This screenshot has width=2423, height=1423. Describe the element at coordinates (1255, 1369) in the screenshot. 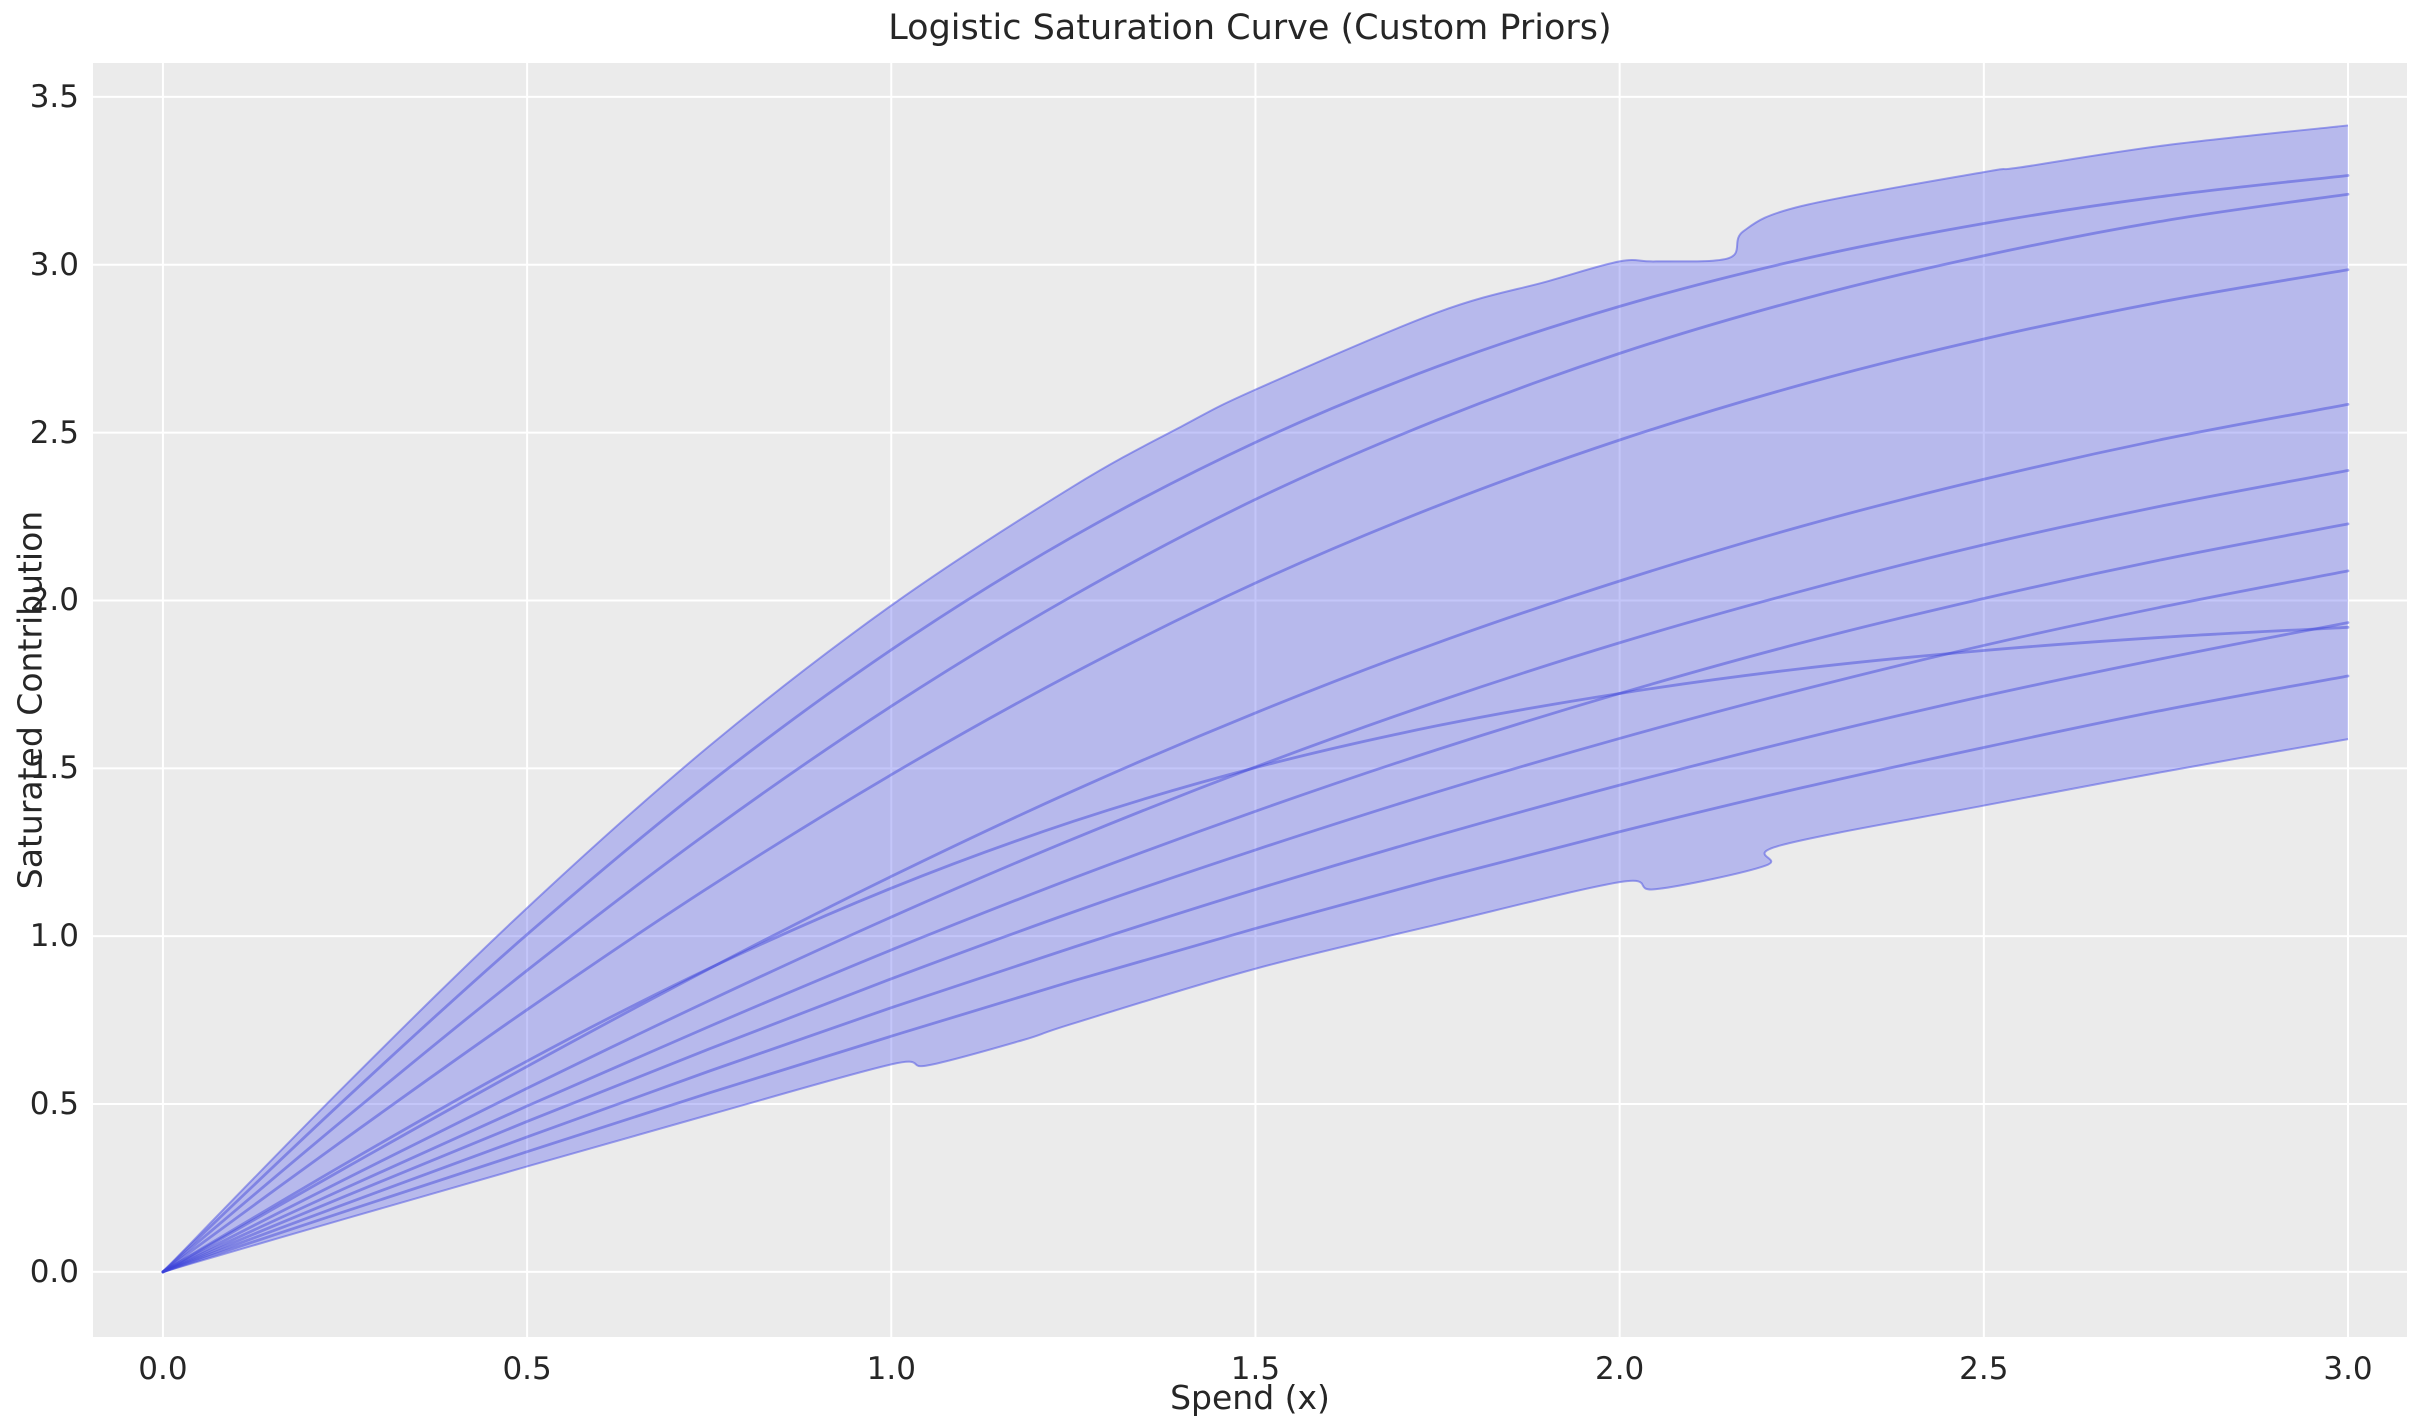

I see `x-tick-label: 1.5` at that location.